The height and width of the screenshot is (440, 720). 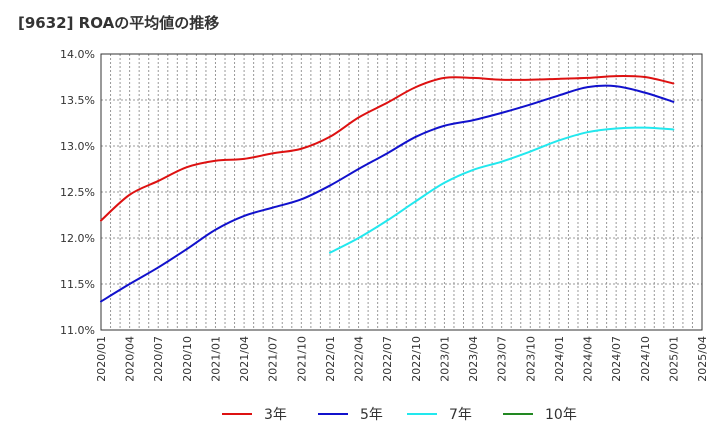 I want to click on x-tick-label: 2020/01, so click(x=101, y=359).